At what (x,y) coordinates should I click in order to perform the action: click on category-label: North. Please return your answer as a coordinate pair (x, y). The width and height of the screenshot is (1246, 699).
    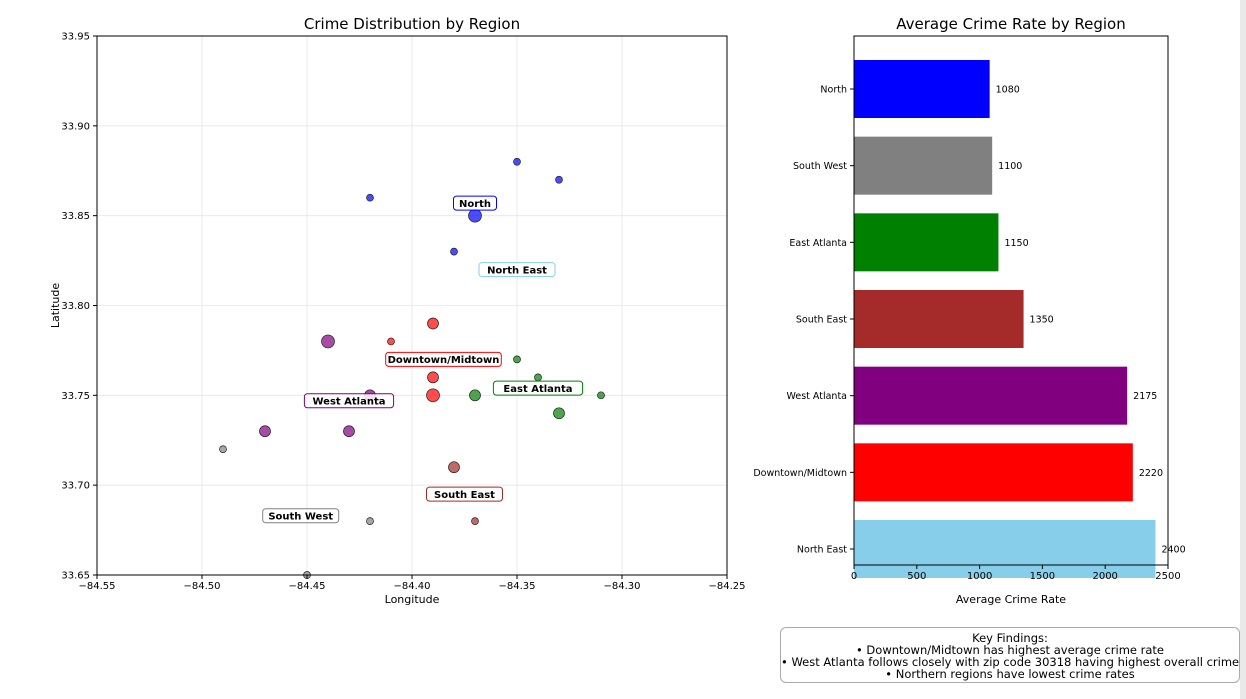
    Looking at the image, I should click on (833, 90).